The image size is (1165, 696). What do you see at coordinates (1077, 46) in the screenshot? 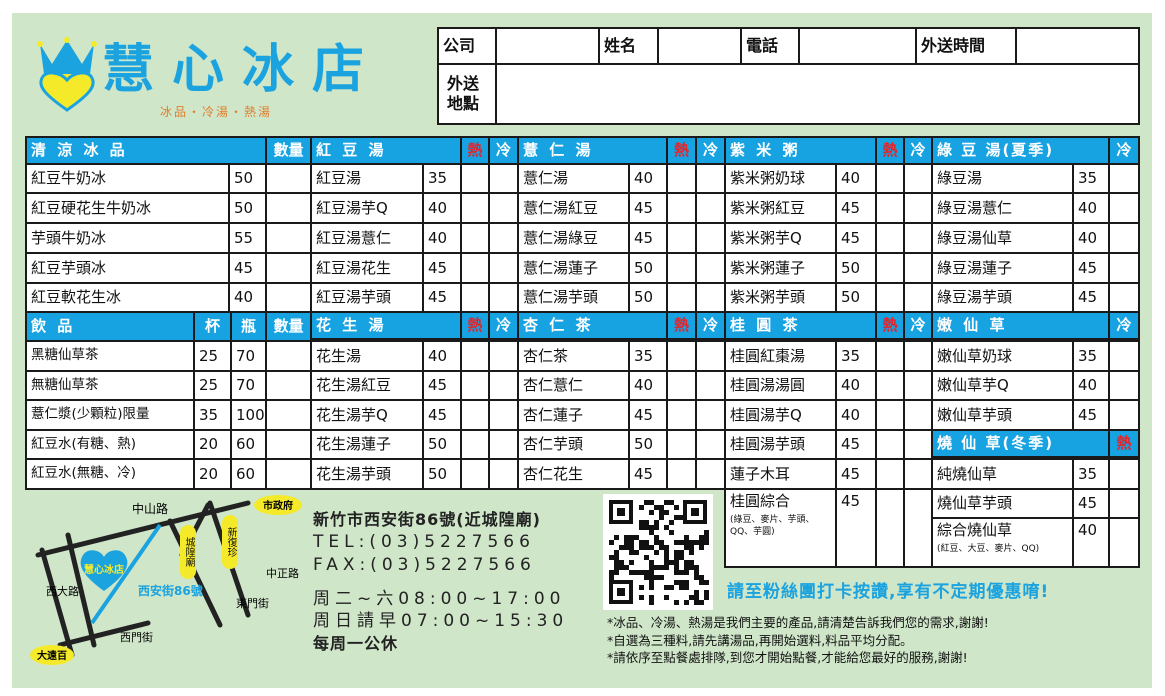
I see `delivery-time-field` at bounding box center [1077, 46].